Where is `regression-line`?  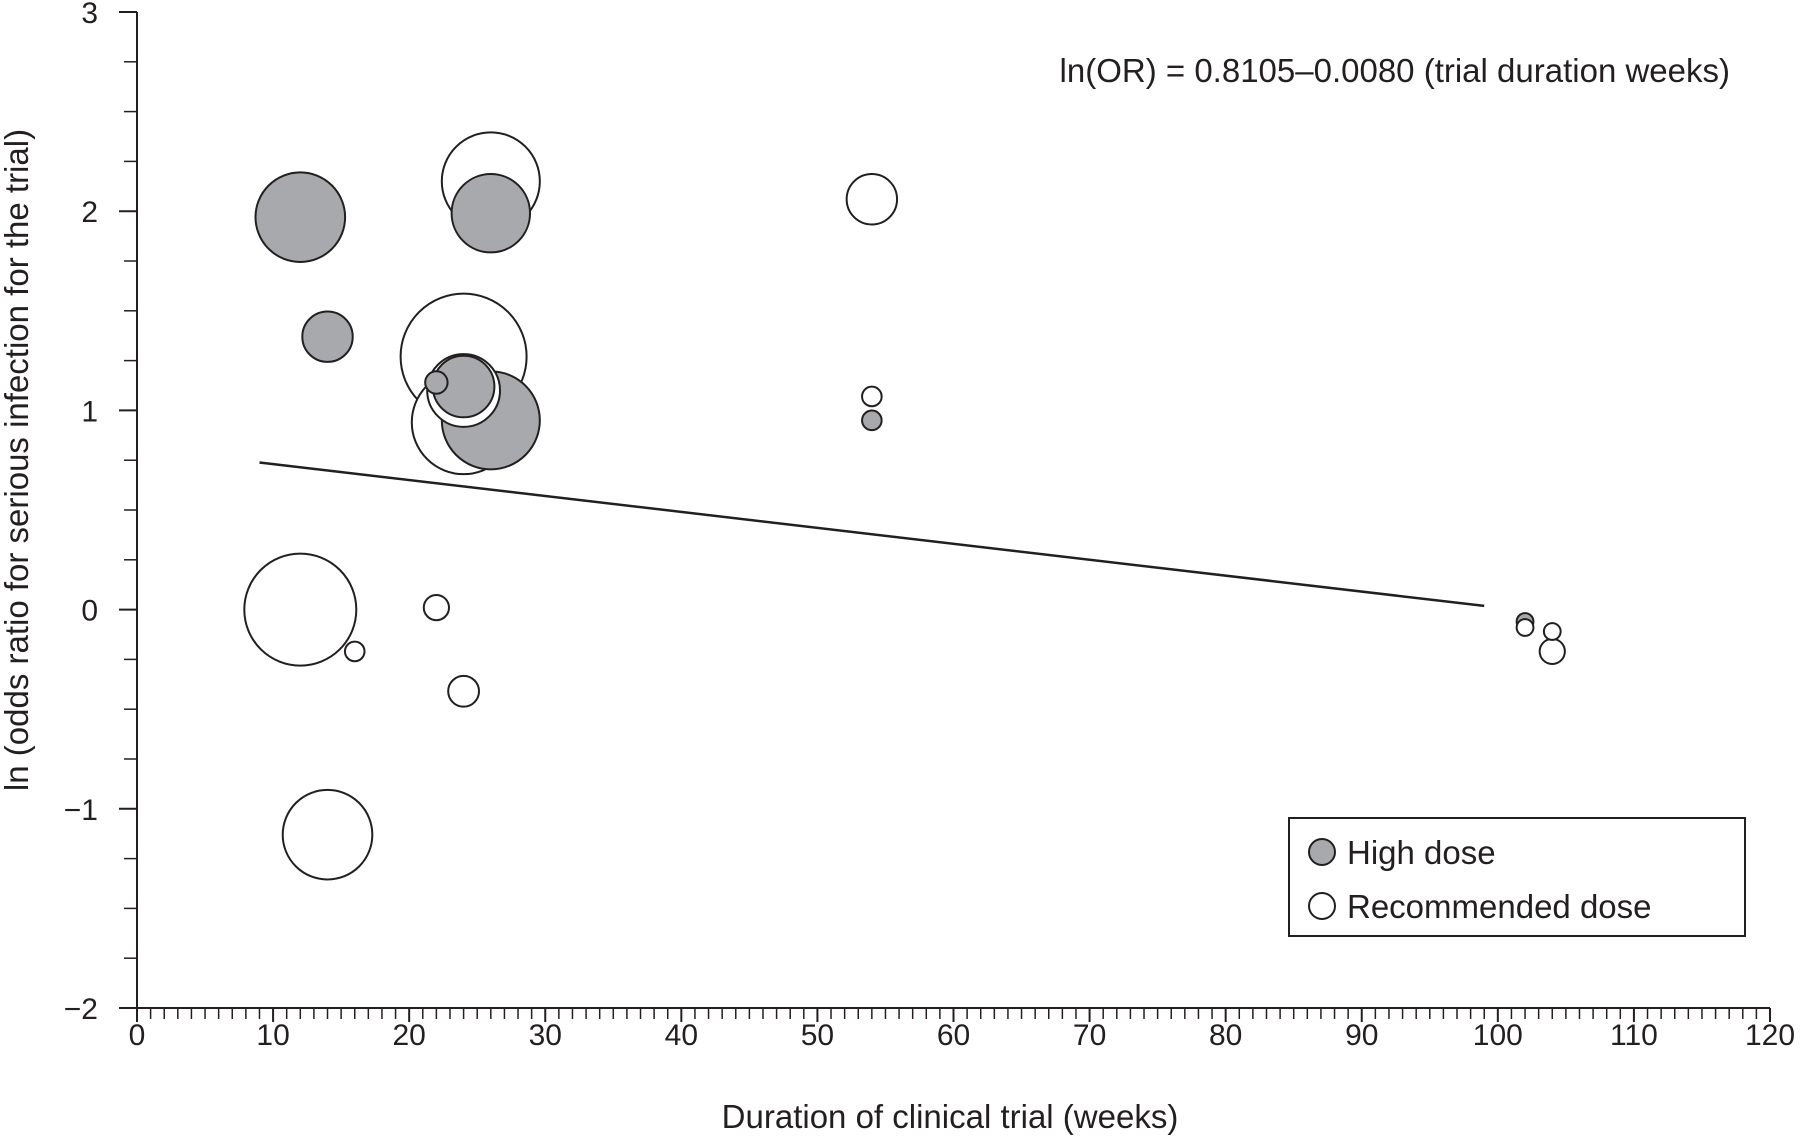
regression-line is located at coordinates (872, 534).